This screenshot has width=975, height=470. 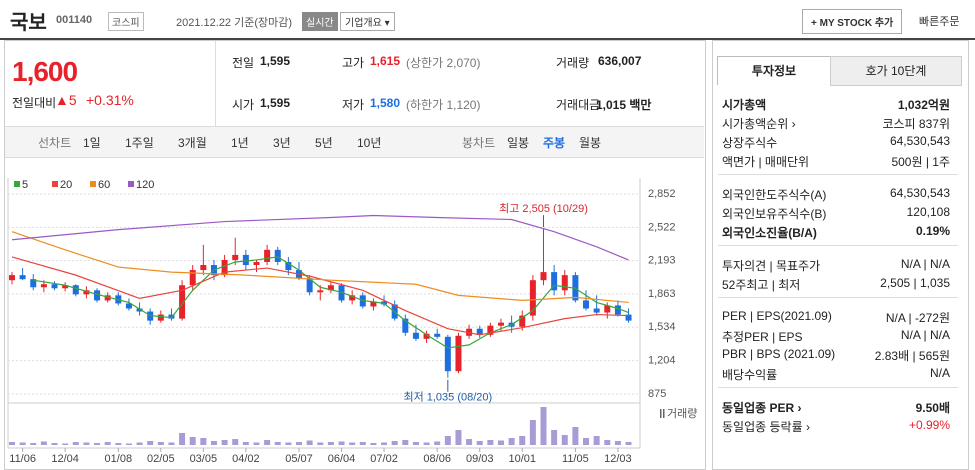 I want to click on line-chart-label: 선차트, so click(x=55, y=143).